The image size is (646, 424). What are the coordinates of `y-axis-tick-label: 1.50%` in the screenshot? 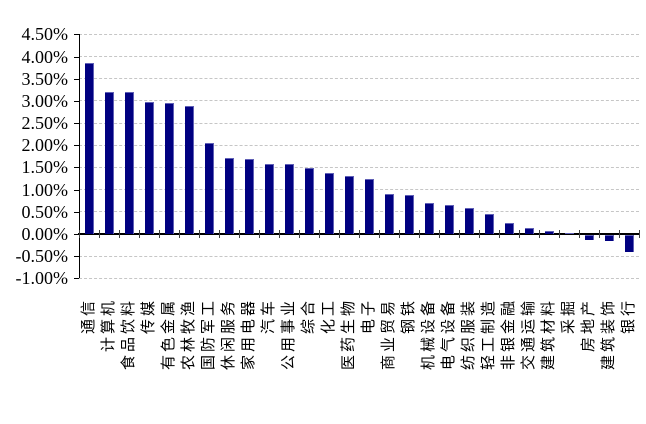 It's located at (45, 167).